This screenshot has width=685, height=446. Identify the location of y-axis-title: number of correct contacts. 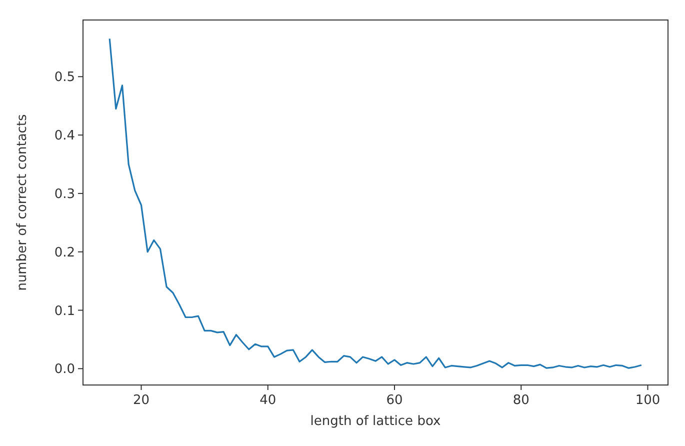
(22, 202).